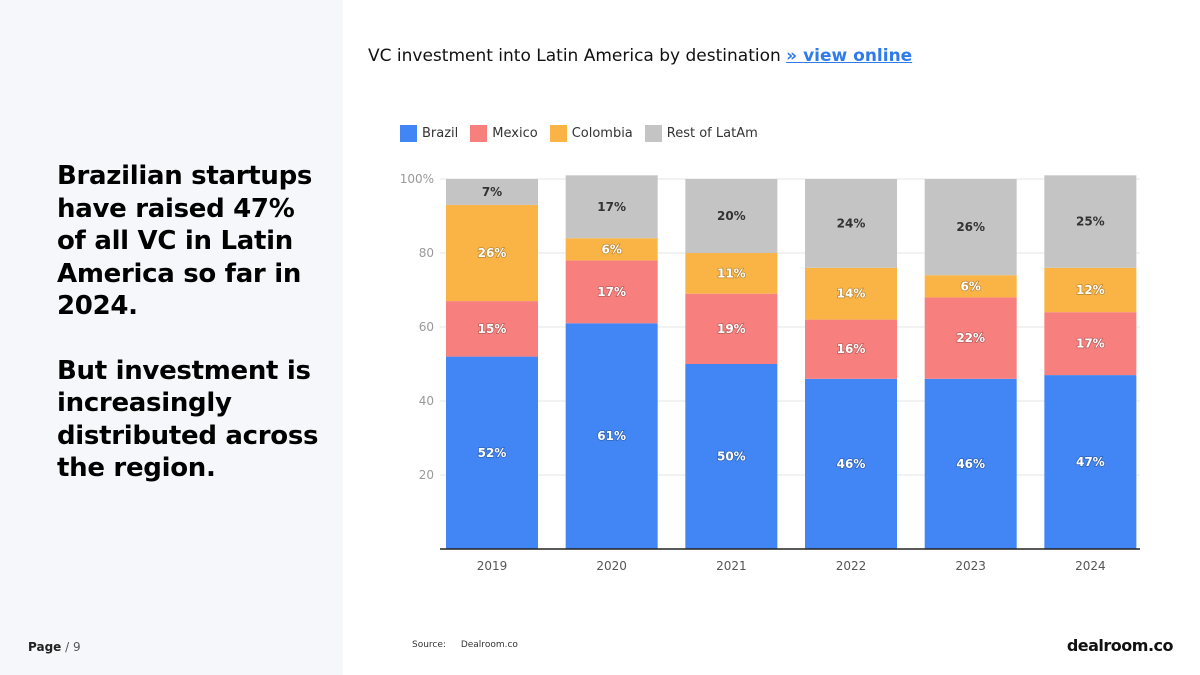  I want to click on legend-item: Brazil, so click(429, 133).